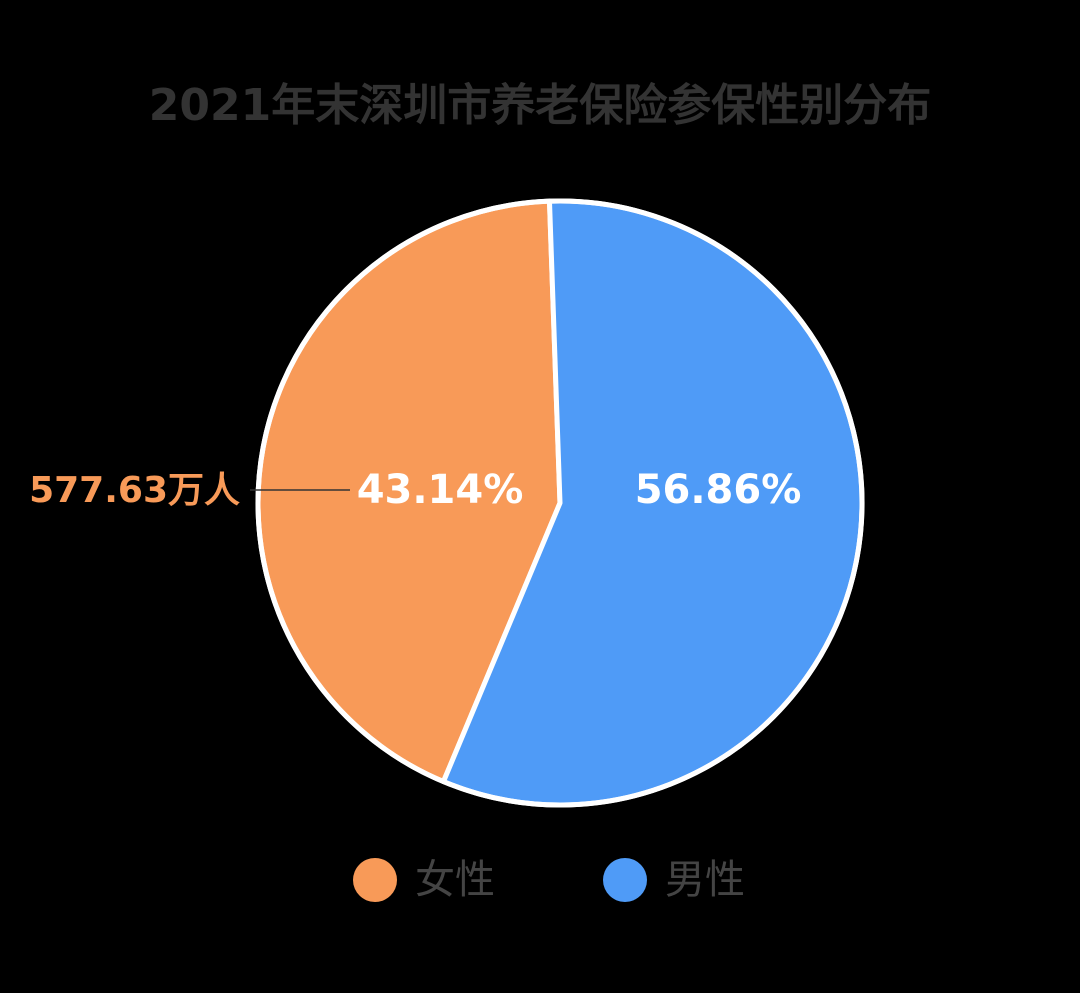 The image size is (1080, 993). What do you see at coordinates (455, 880) in the screenshot?
I see `legend-label: 女性` at bounding box center [455, 880].